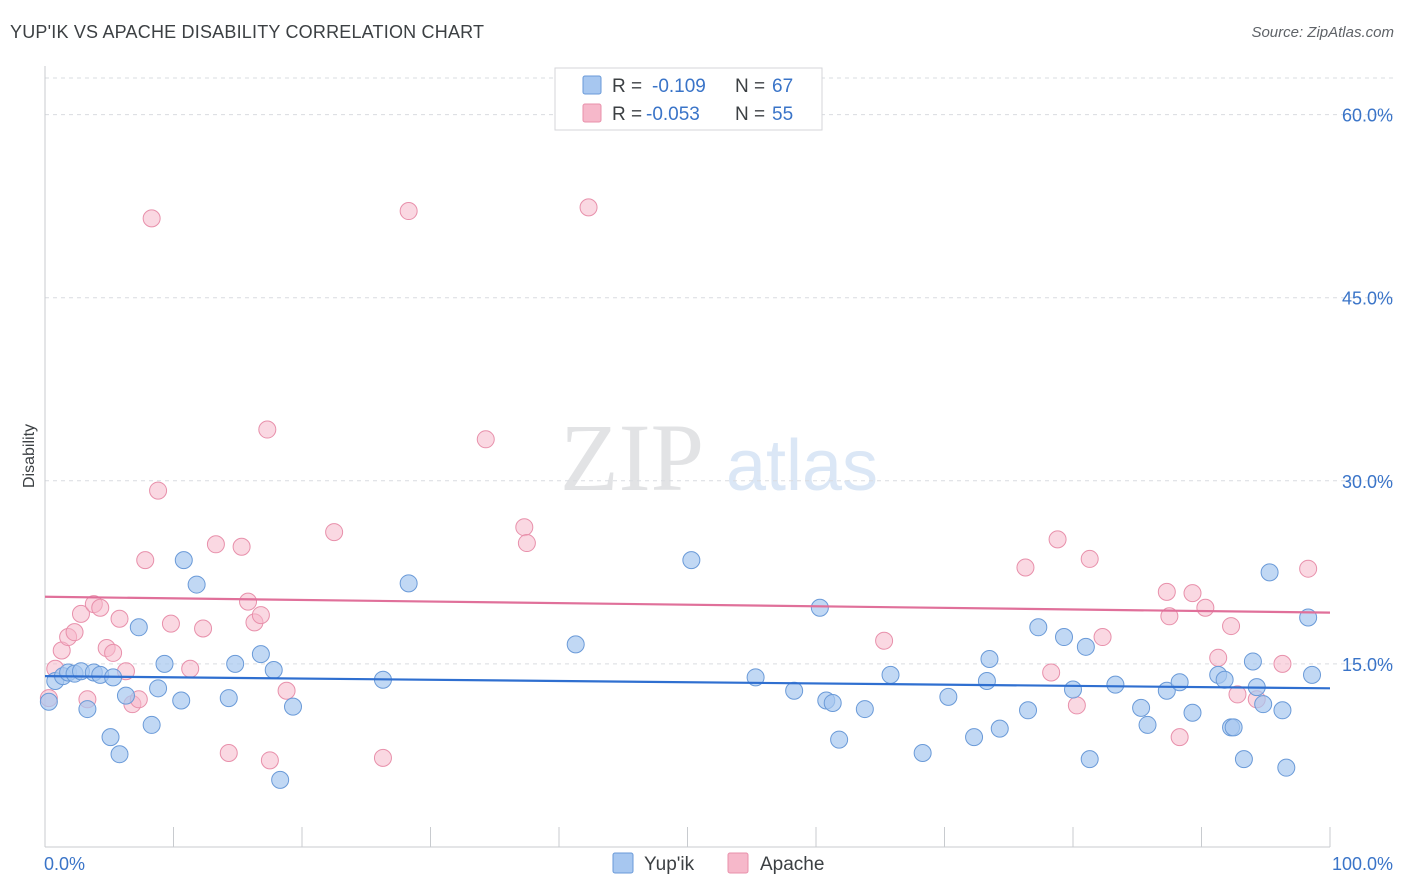 Image resolution: width=1406 pixels, height=892 pixels. I want to click on bottom-legend-swatch-apache, so click(738, 863).